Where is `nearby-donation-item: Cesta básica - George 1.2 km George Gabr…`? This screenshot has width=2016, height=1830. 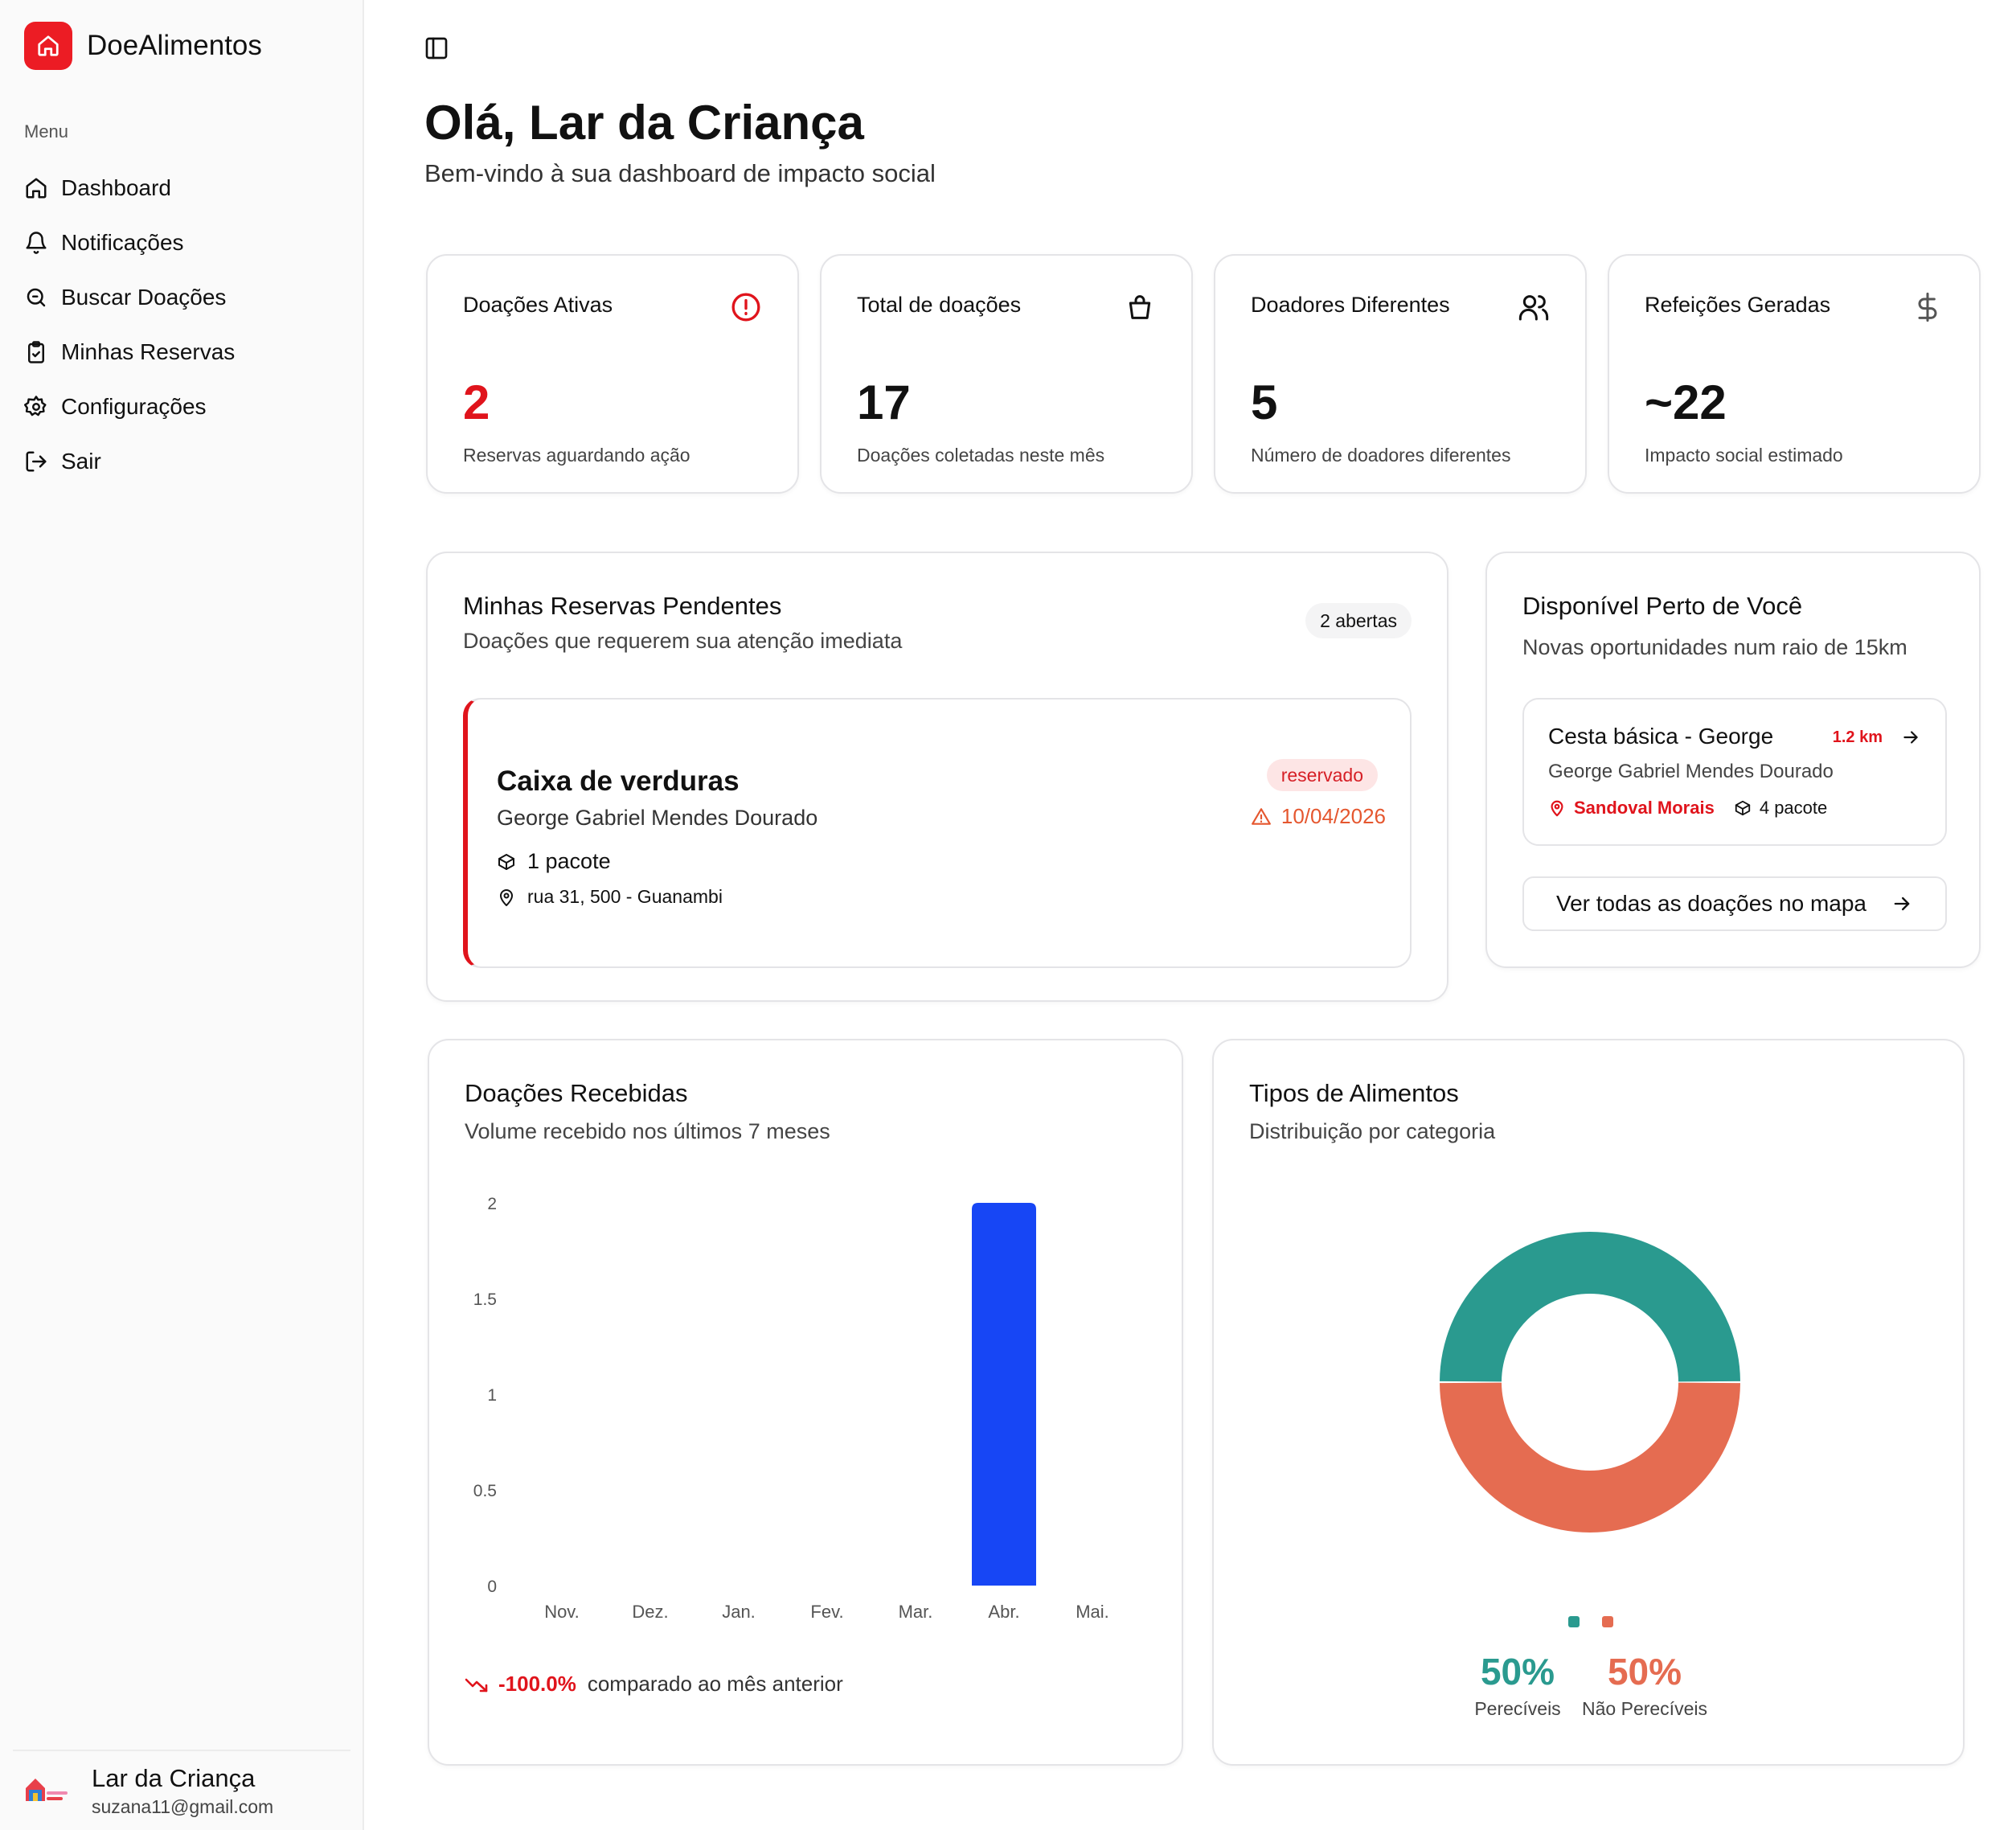
nearby-donation-item: Cesta básica - George 1.2 km George Gabr… is located at coordinates (1734, 772).